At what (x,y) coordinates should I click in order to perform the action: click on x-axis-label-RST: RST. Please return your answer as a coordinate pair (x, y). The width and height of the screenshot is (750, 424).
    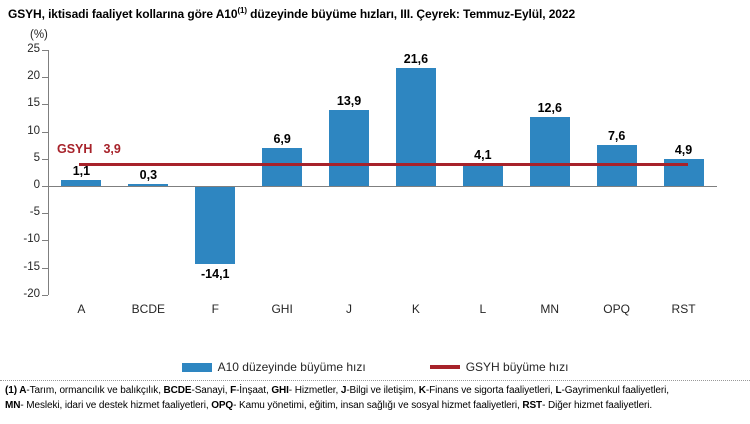
    Looking at the image, I should click on (683, 309).